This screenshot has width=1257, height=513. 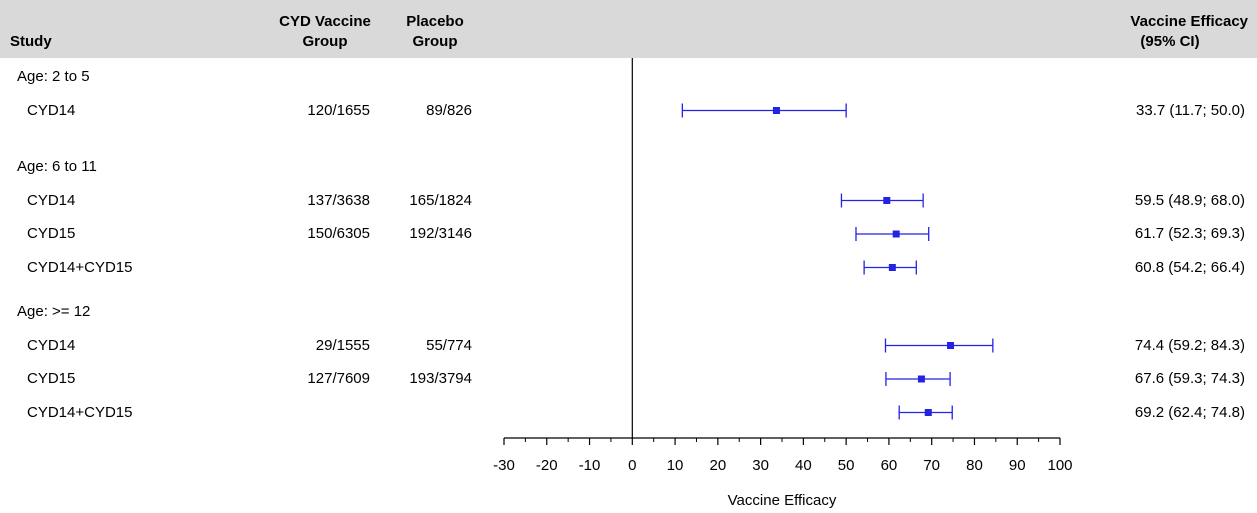 I want to click on efficacy-ci-text: 67.6 (59.3; 74.3), so click(x=1189, y=378).